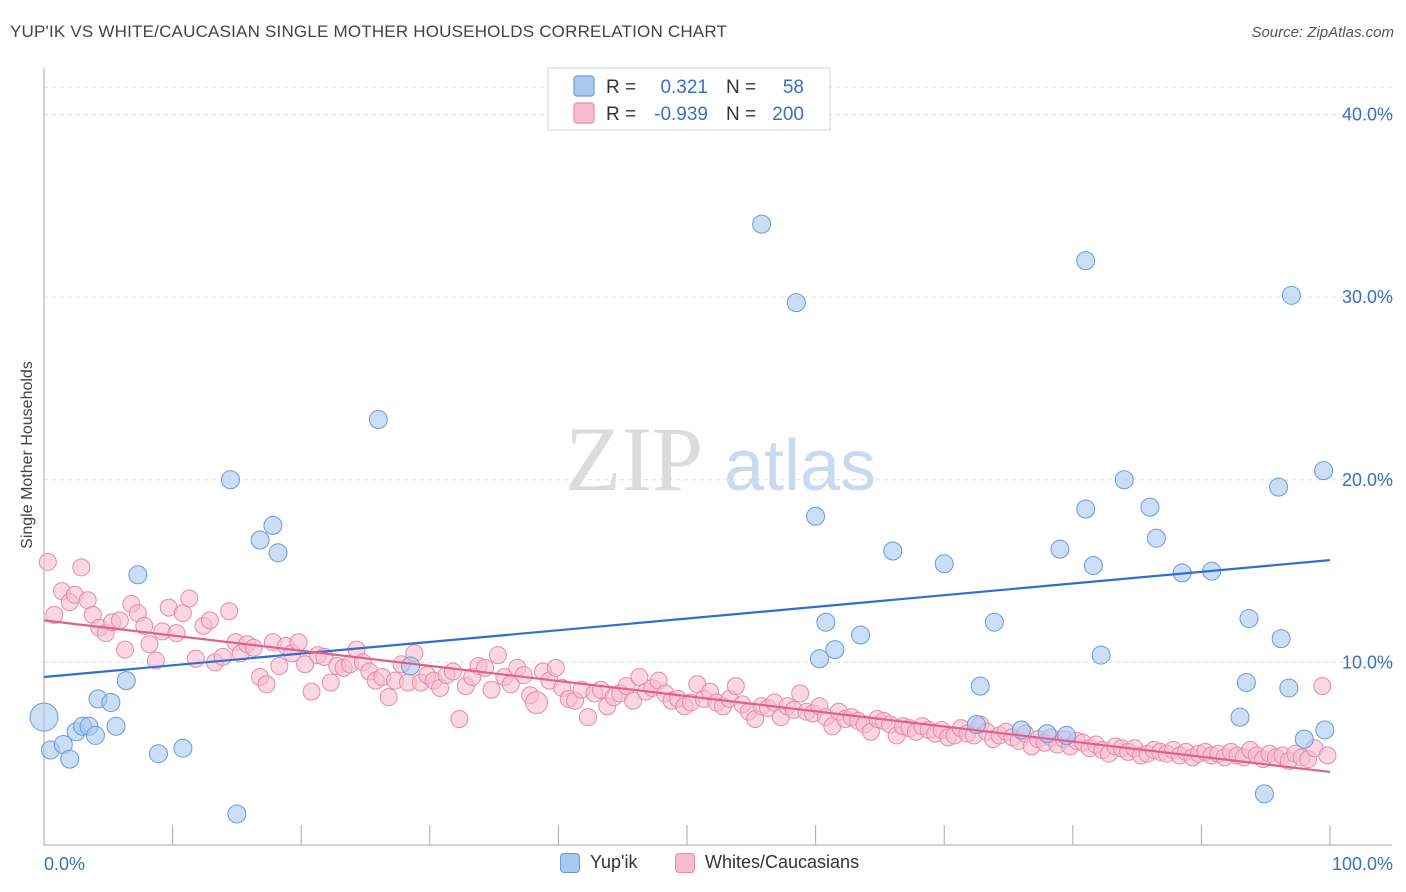 The height and width of the screenshot is (892, 1406). I want to click on legend-r-label-1: R =, so click(621, 114).